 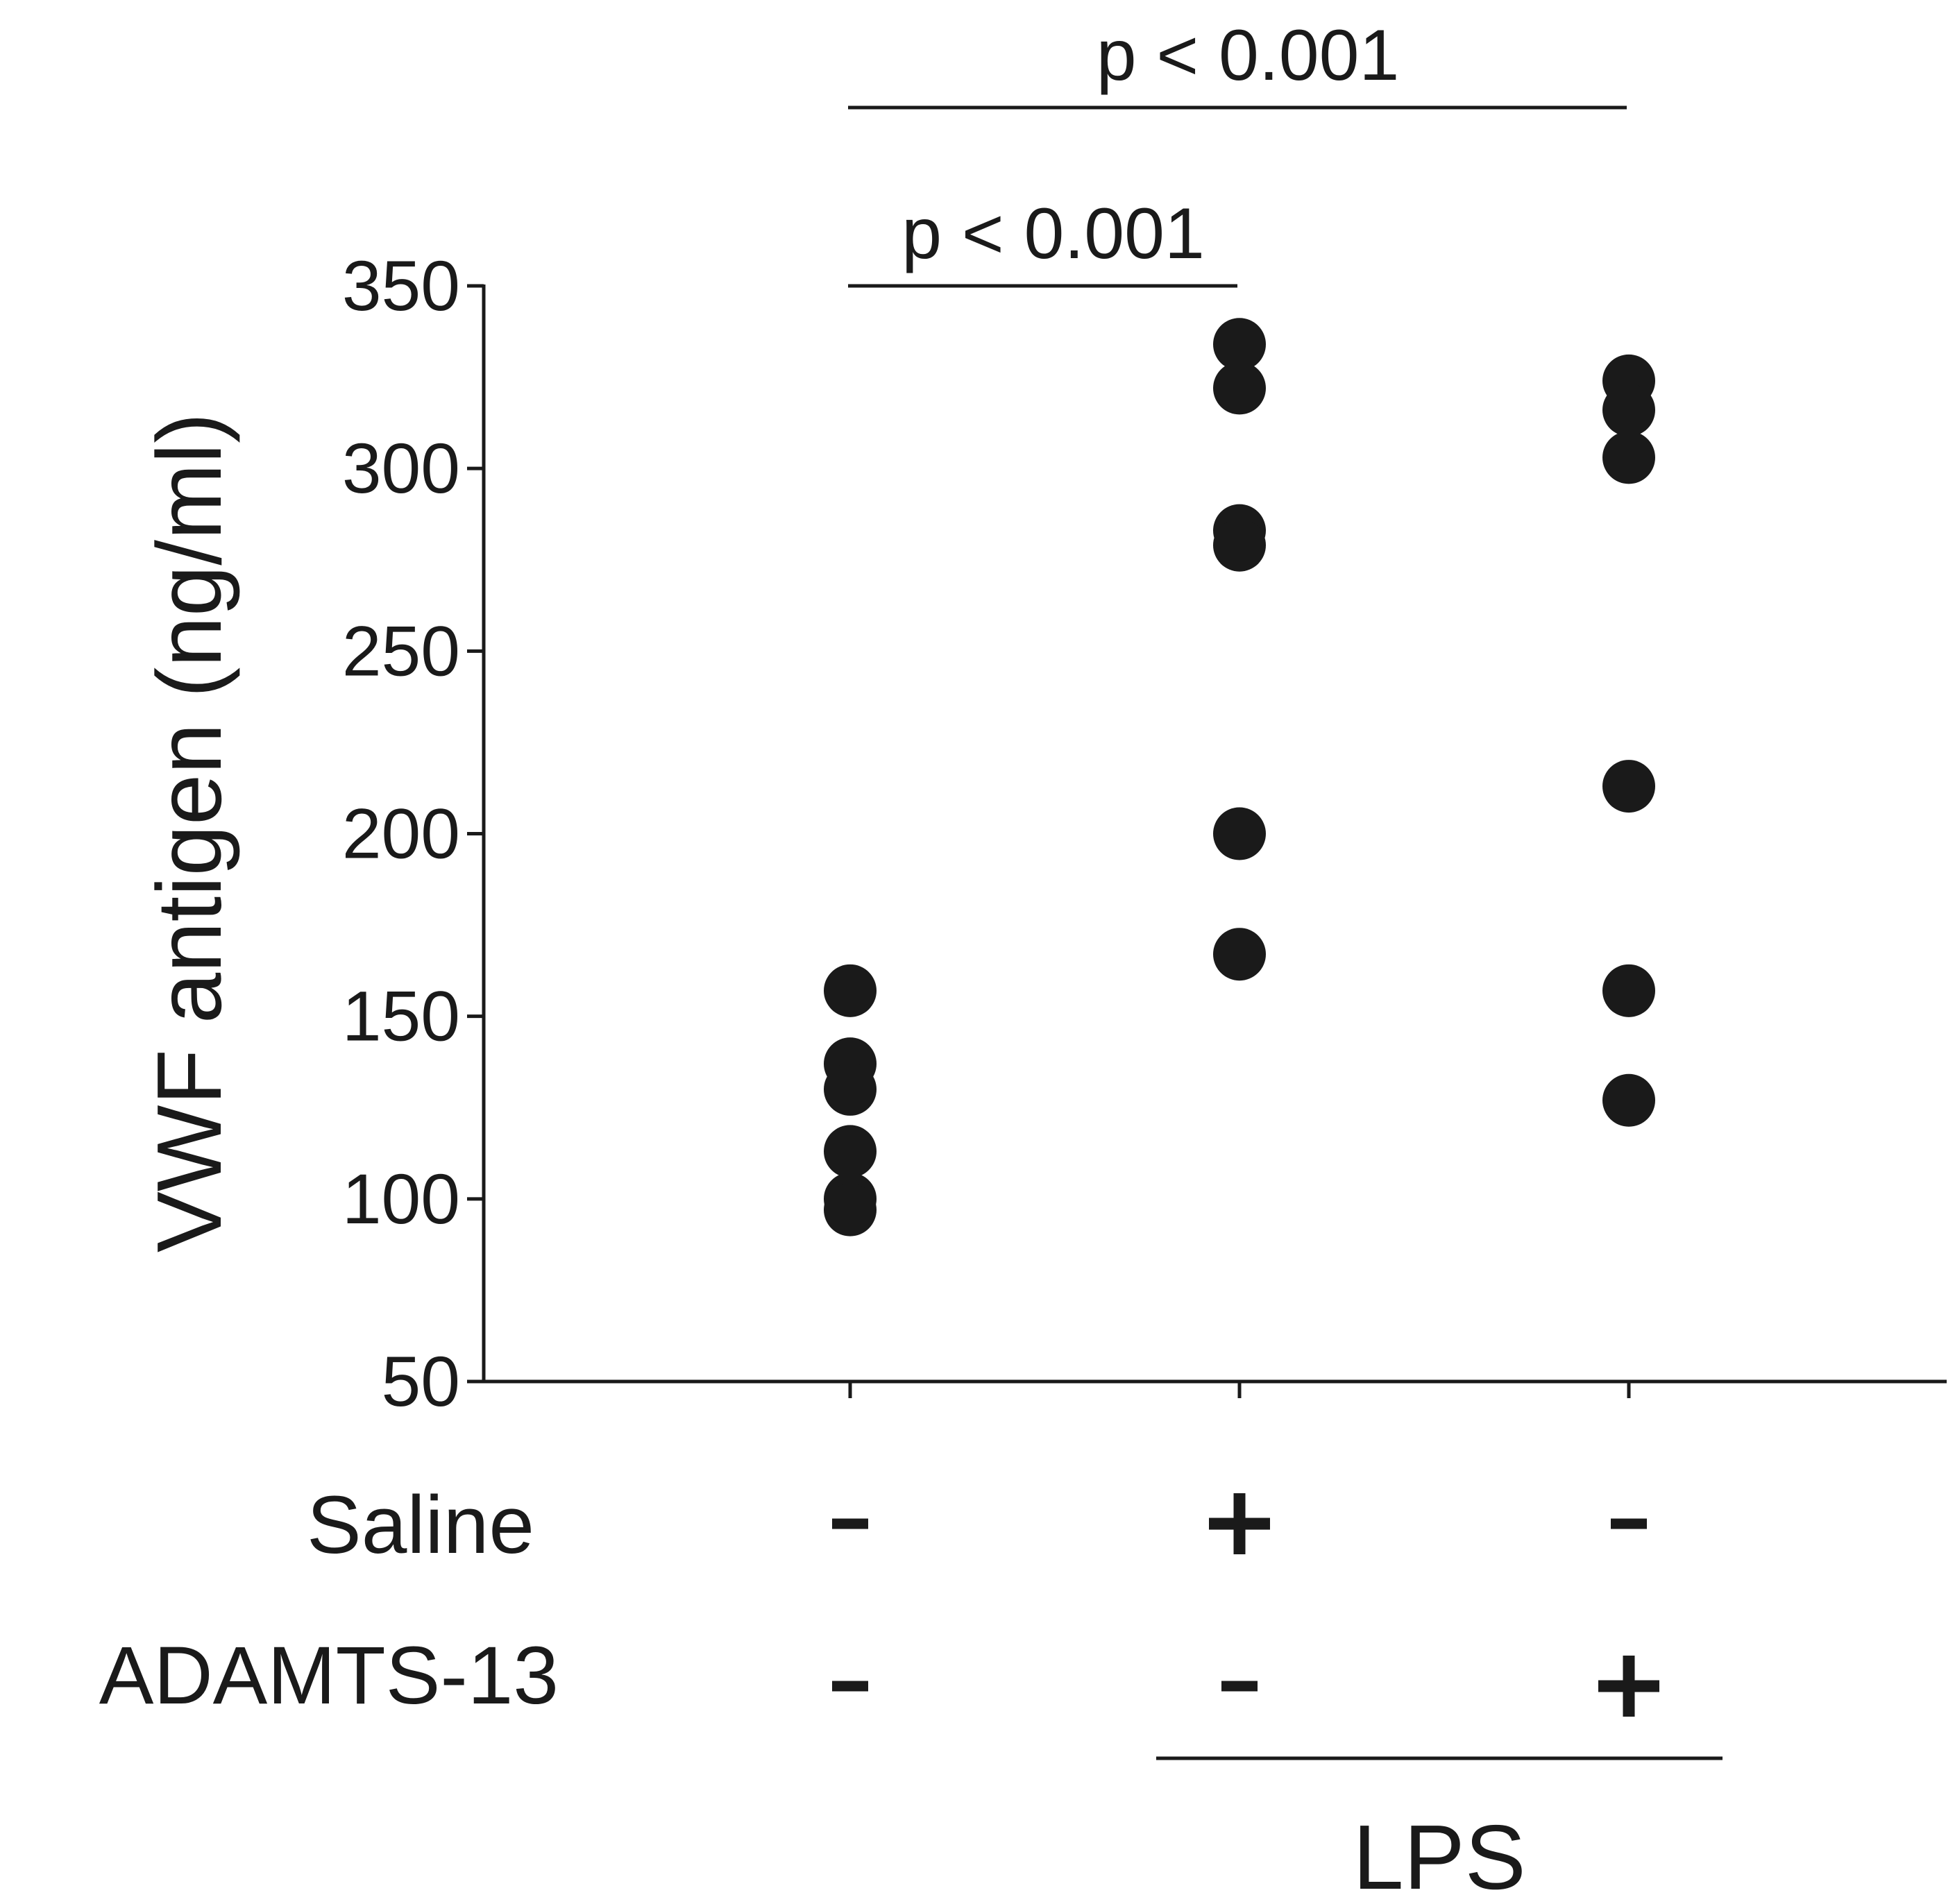 What do you see at coordinates (401, 1199) in the screenshot?
I see `y-tick-label: 100` at bounding box center [401, 1199].